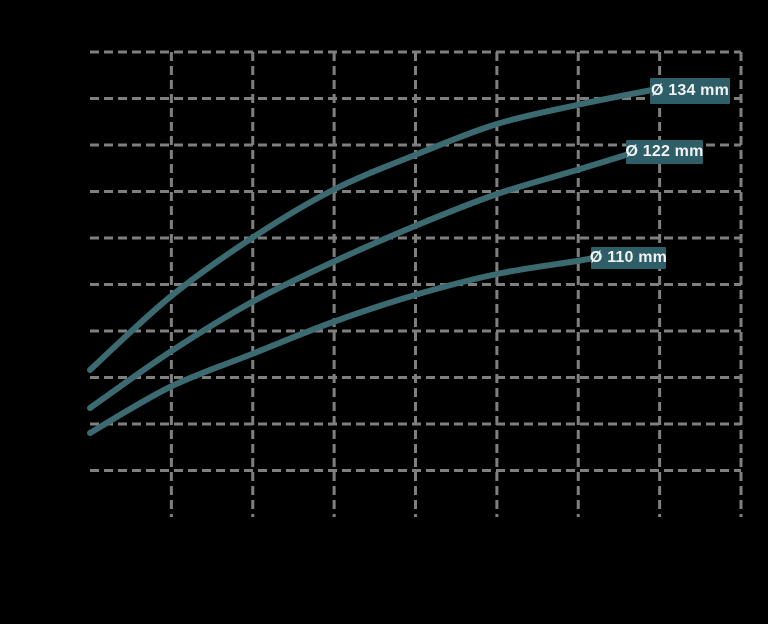 The height and width of the screenshot is (624, 768). What do you see at coordinates (628, 258) in the screenshot?
I see `series-badge-110mm: Ø 110 mm` at bounding box center [628, 258].